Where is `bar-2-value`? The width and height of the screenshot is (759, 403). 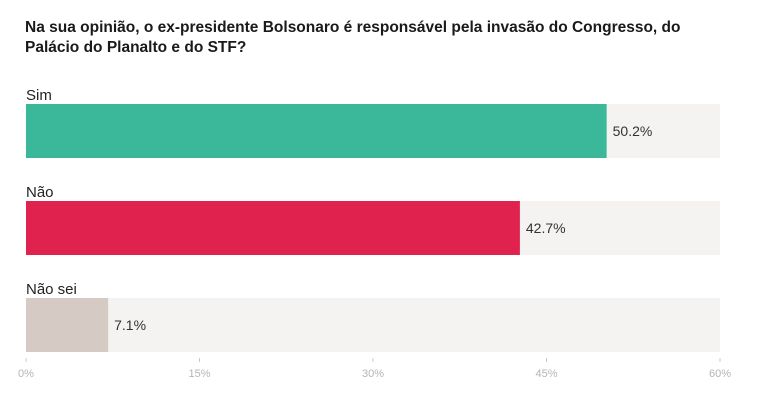
bar-2-value is located at coordinates (273, 228).